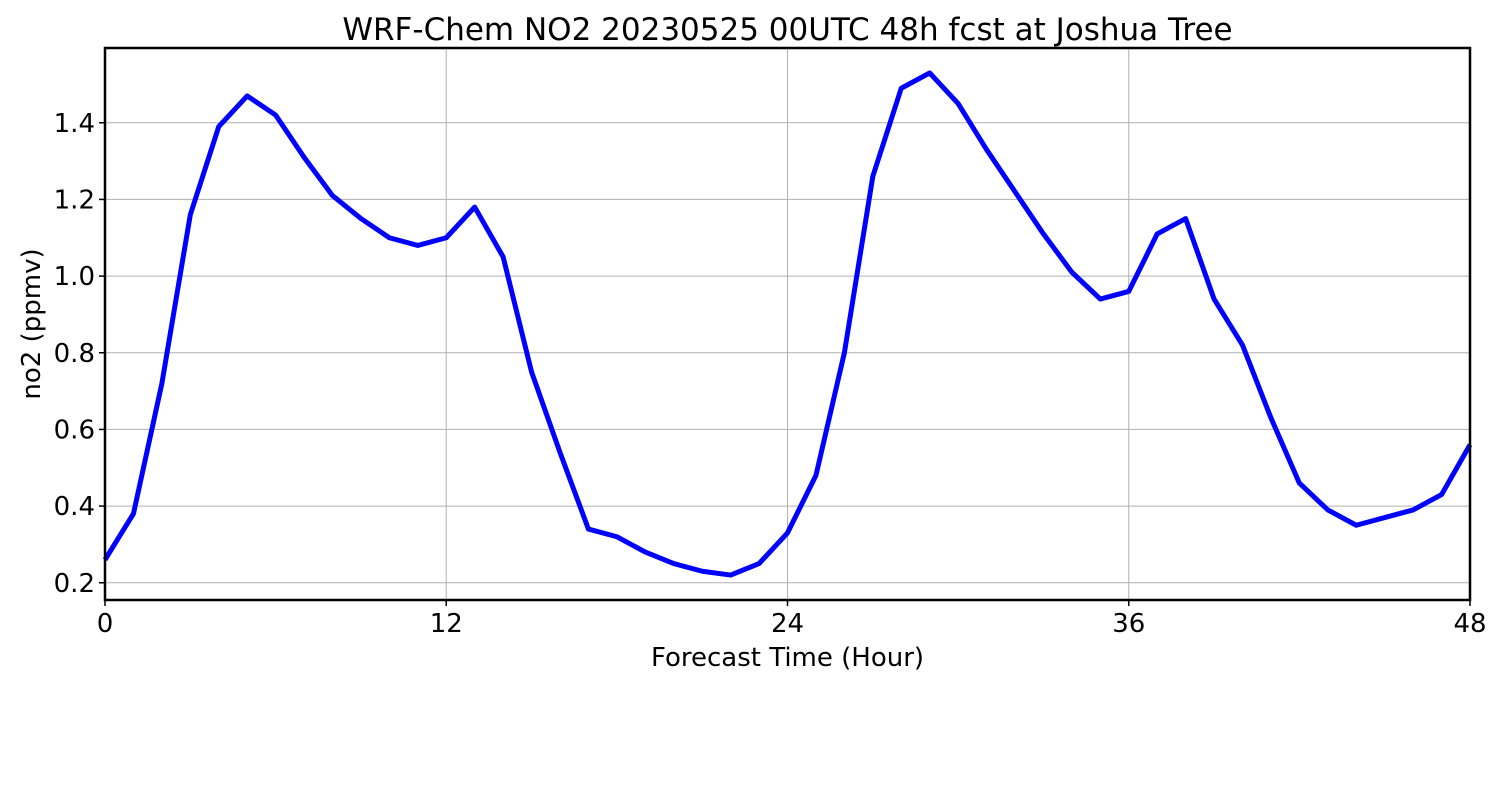 The height and width of the screenshot is (800, 1500). What do you see at coordinates (74, 584) in the screenshot?
I see `y-tick-label: 0.2` at bounding box center [74, 584].